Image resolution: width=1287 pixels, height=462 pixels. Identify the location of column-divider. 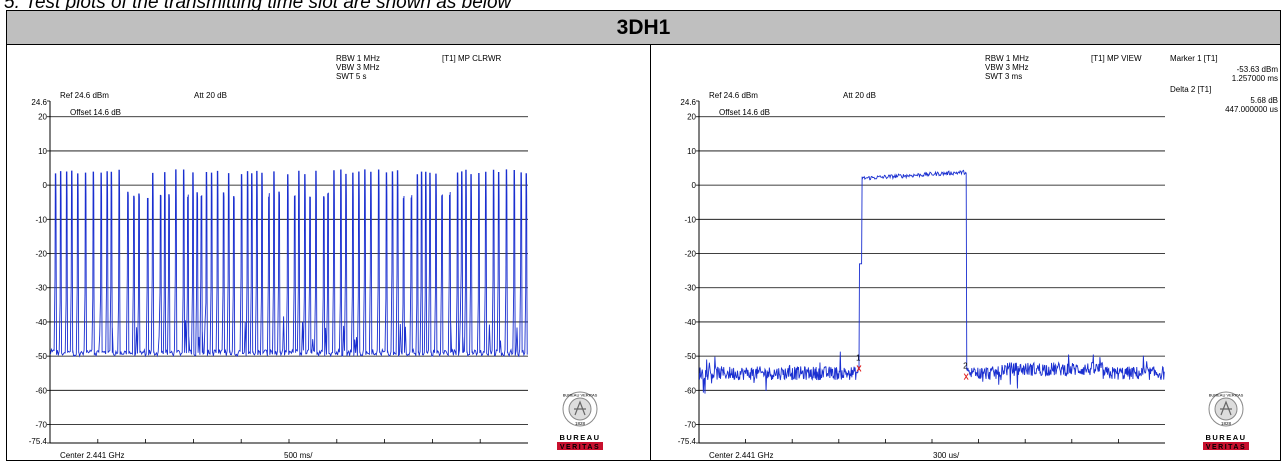
(650, 252).